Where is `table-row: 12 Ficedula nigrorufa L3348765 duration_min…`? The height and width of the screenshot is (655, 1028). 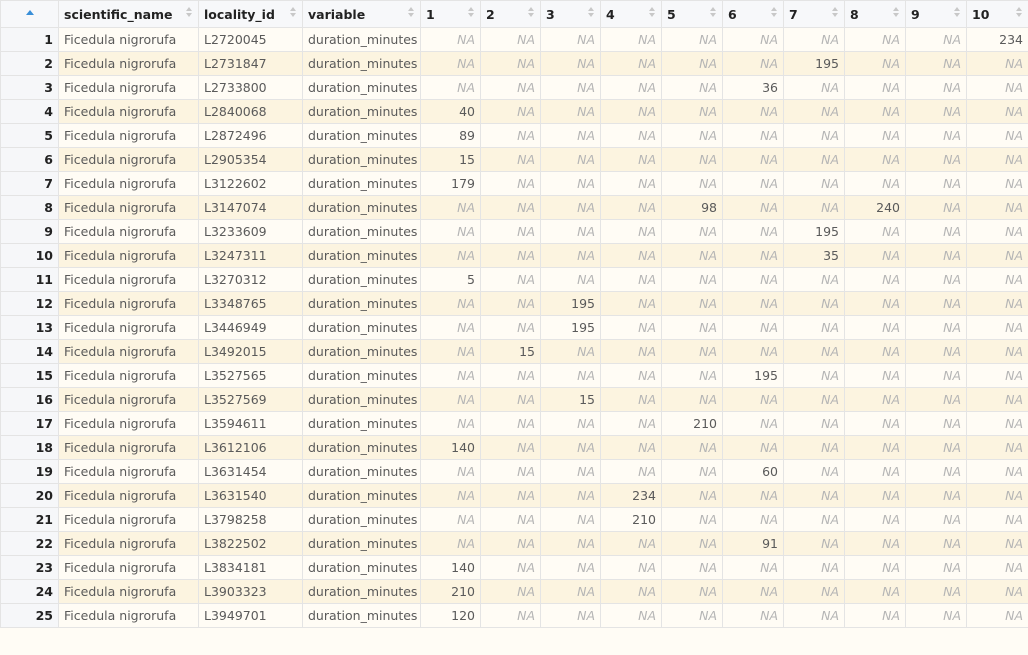 table-row: 12 Ficedula nigrorufa L3348765 duration_min… is located at coordinates (514, 303).